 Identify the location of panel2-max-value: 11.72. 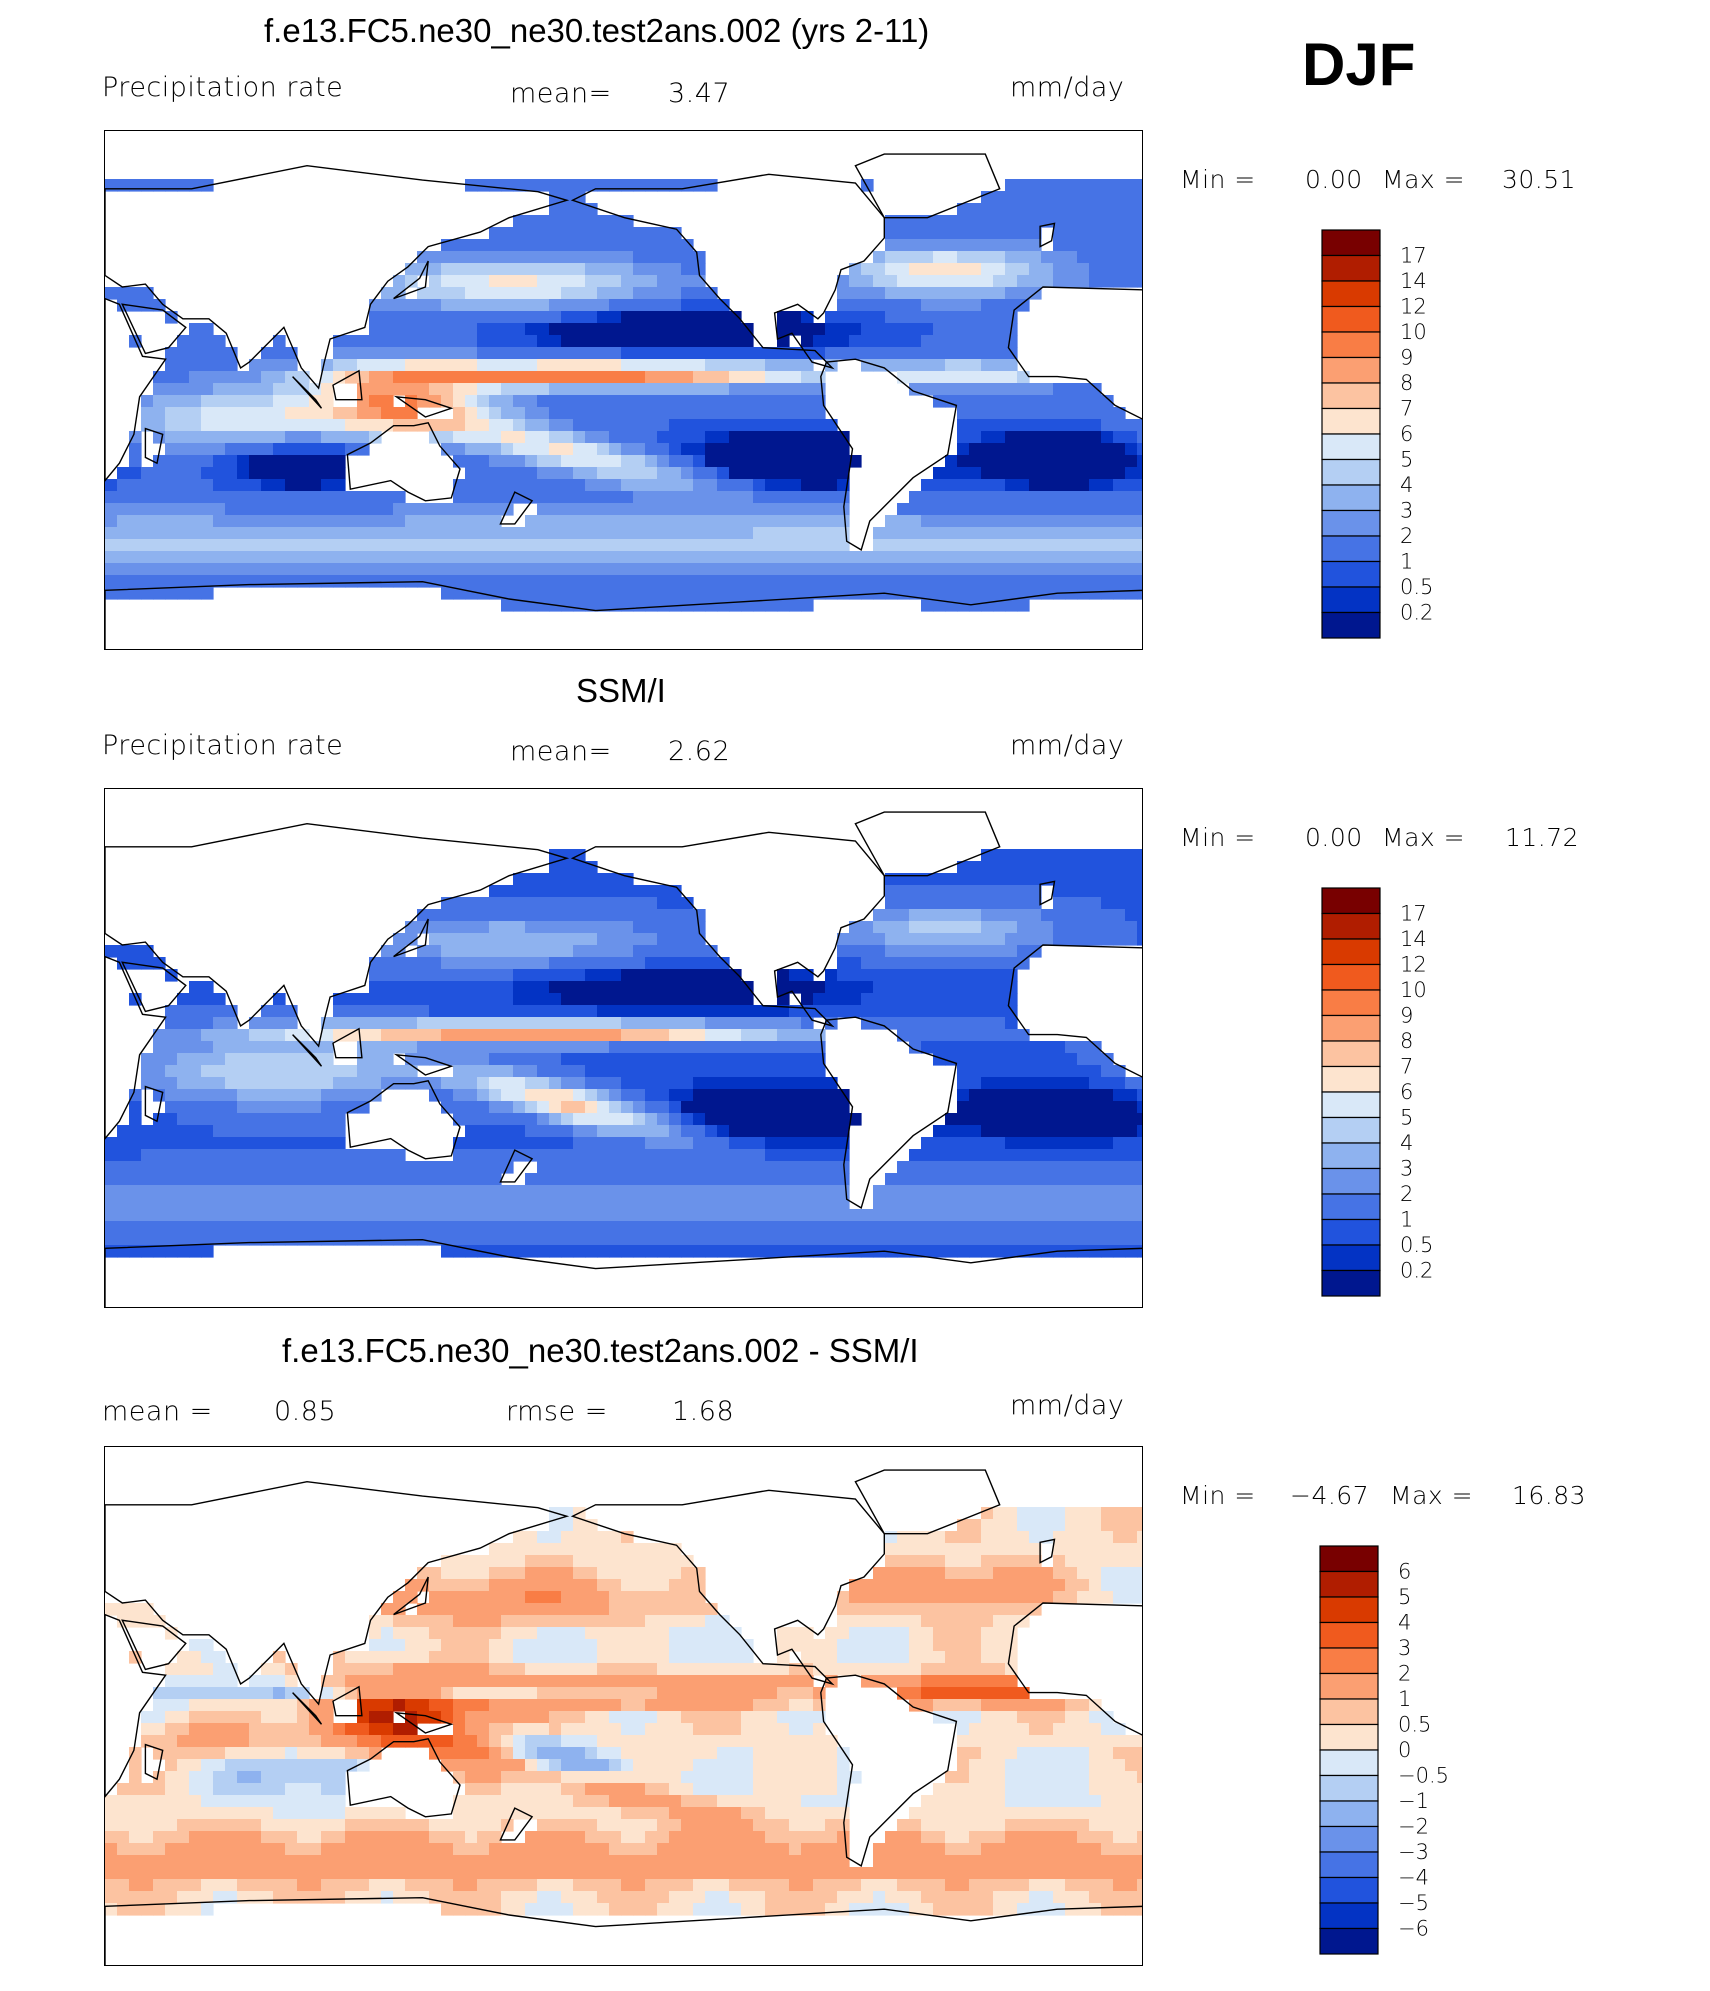
(1542, 837).